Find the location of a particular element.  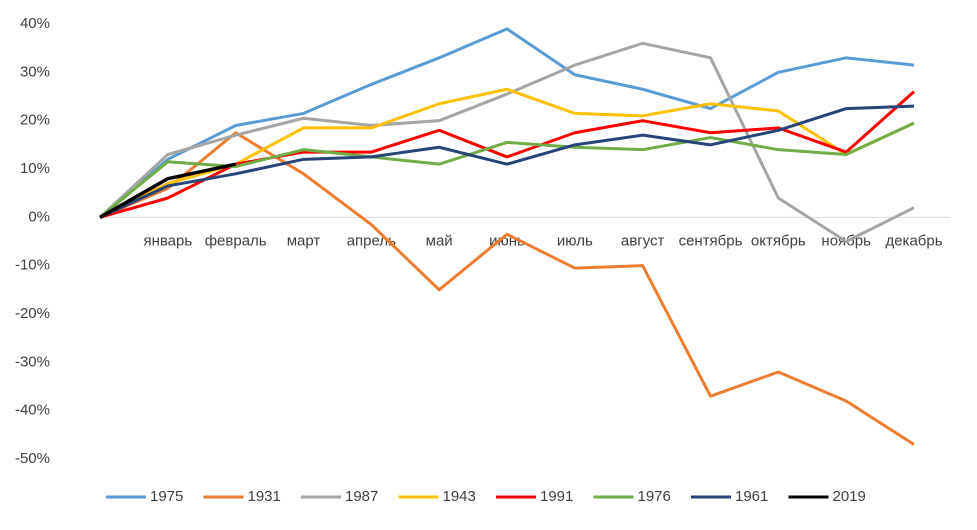

legend-label: 1987 is located at coordinates (361, 496).